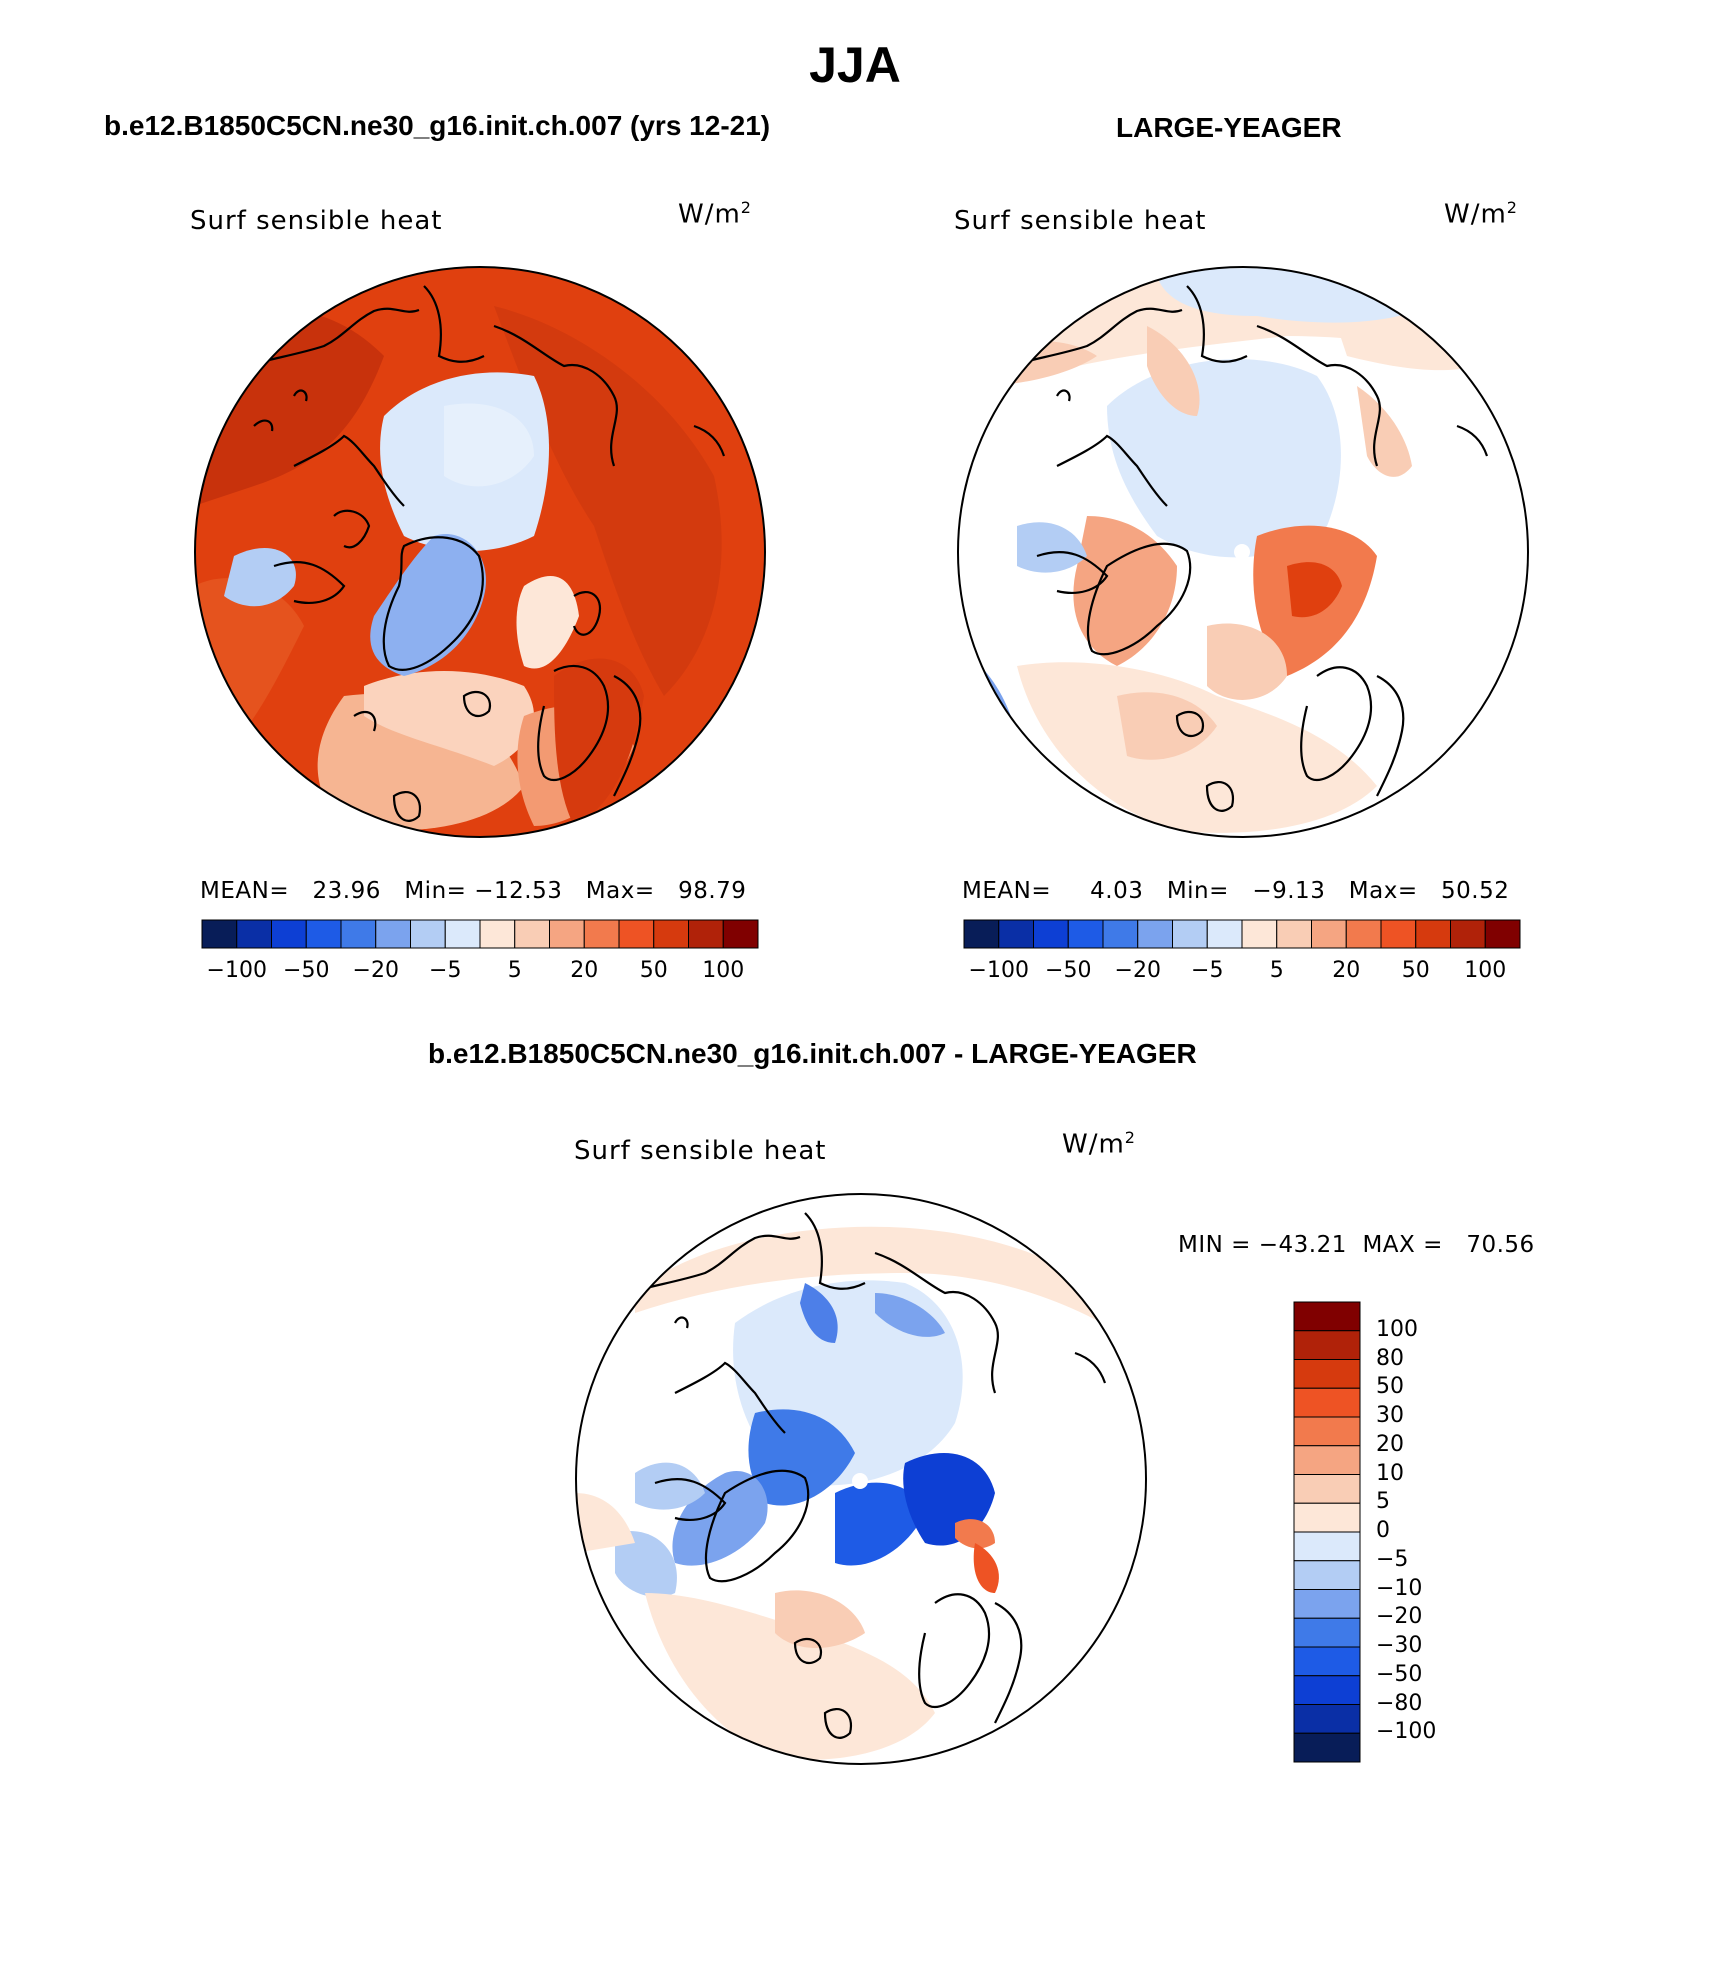 The height and width of the screenshot is (1972, 1710). I want to click on colorbar-tick-label: −30, so click(1399, 1645).